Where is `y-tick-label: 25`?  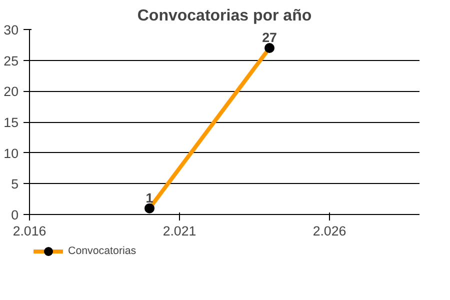 y-tick-label: 25 is located at coordinates (11, 60).